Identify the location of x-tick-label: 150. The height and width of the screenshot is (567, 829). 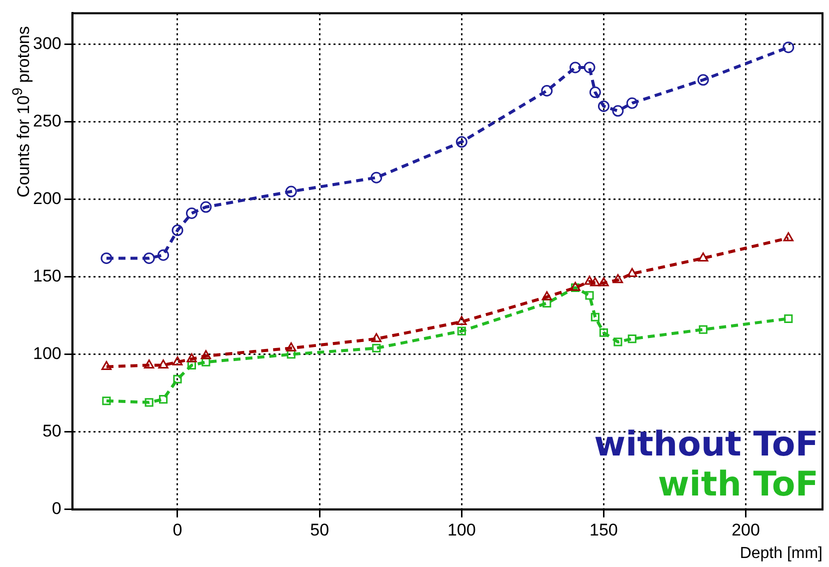
(604, 530).